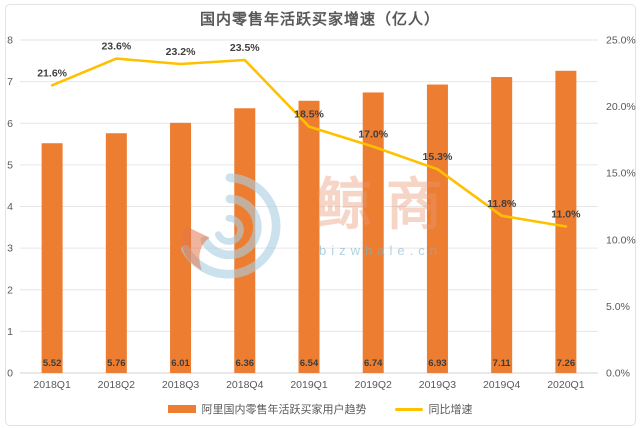 This screenshot has width=640, height=428. Describe the element at coordinates (10, 124) in the screenshot. I see `y-axis-tick-left: 6` at that location.